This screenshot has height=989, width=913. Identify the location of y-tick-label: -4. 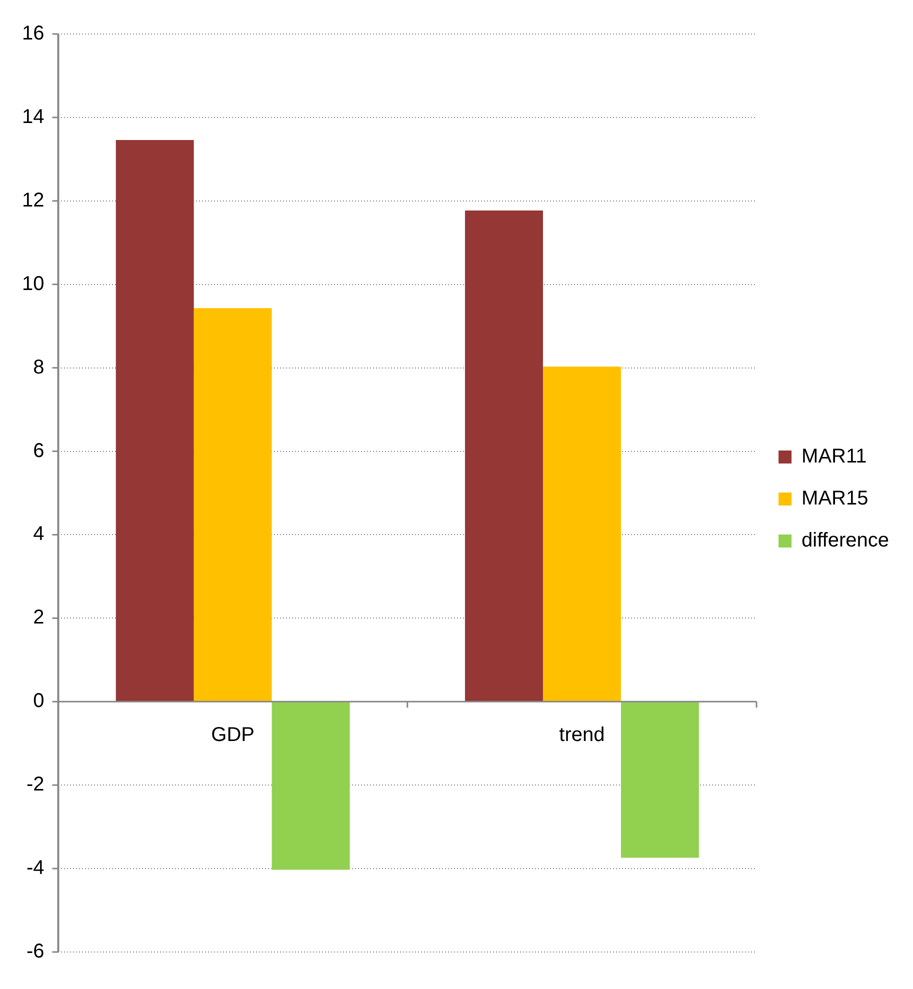
(35, 868).